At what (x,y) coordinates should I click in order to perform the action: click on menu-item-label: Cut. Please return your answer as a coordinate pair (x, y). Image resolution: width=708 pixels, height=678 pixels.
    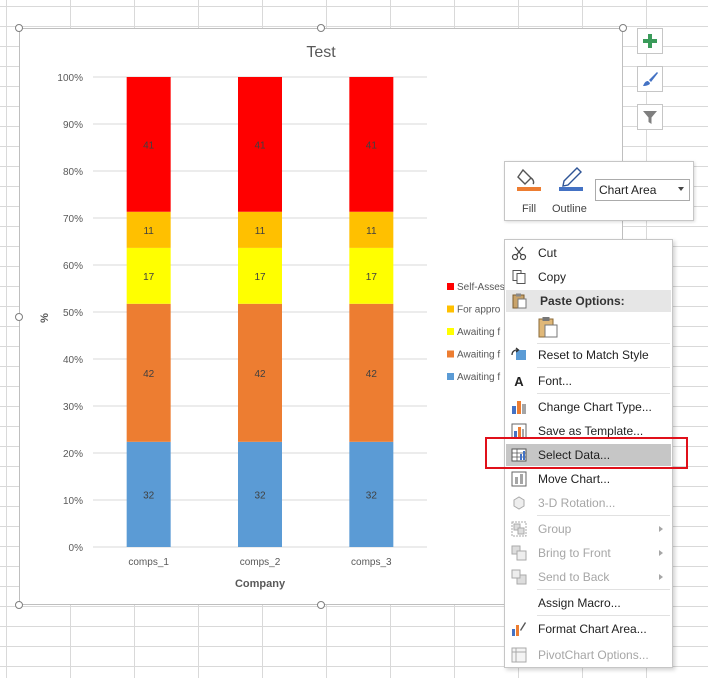
    Looking at the image, I should click on (547, 253).